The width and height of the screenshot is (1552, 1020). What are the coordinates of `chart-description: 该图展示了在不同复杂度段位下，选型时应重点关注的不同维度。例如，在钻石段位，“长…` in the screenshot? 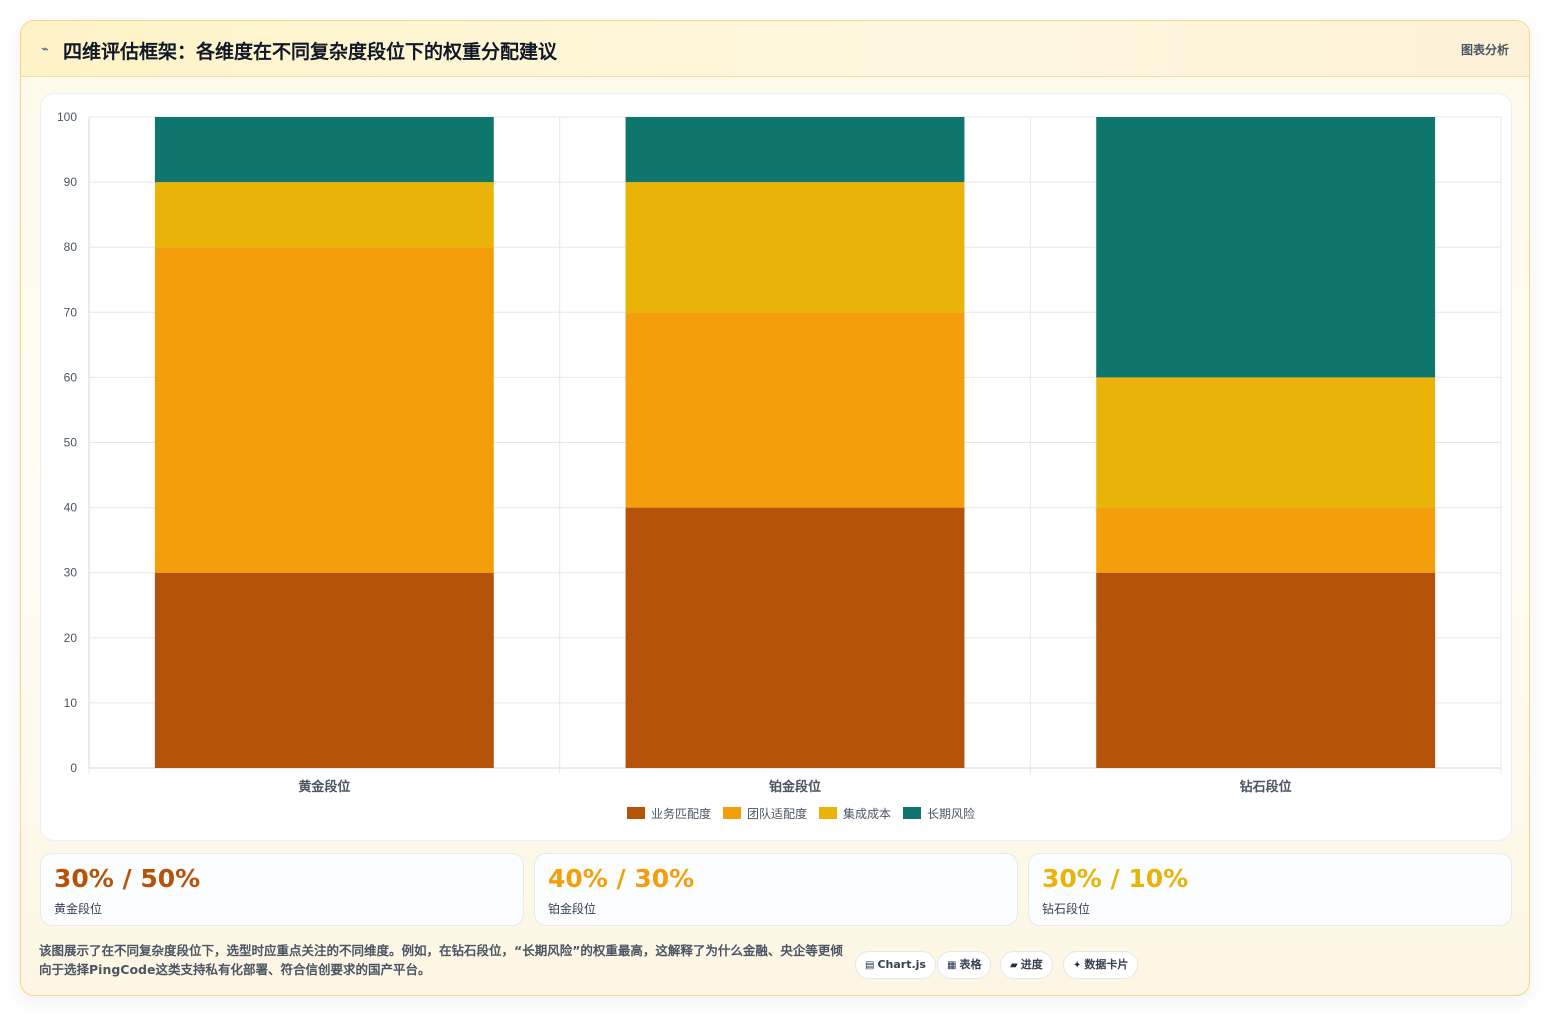 It's located at (441, 960).